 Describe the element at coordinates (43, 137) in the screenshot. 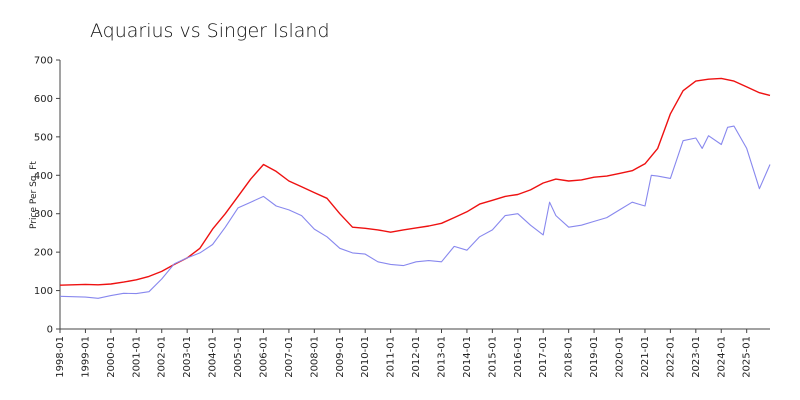

I see `y-tick-label: 500` at that location.